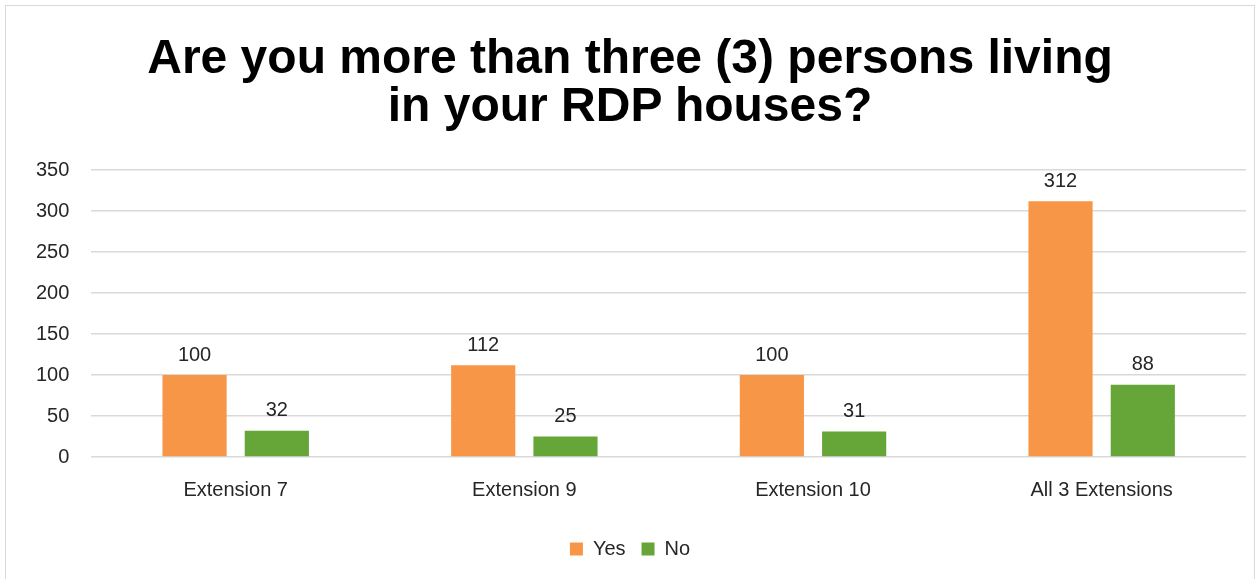 Image resolution: width=1260 pixels, height=579 pixels. Describe the element at coordinates (1101, 488) in the screenshot. I see `x-tick-label: All 3 Extensions` at that location.